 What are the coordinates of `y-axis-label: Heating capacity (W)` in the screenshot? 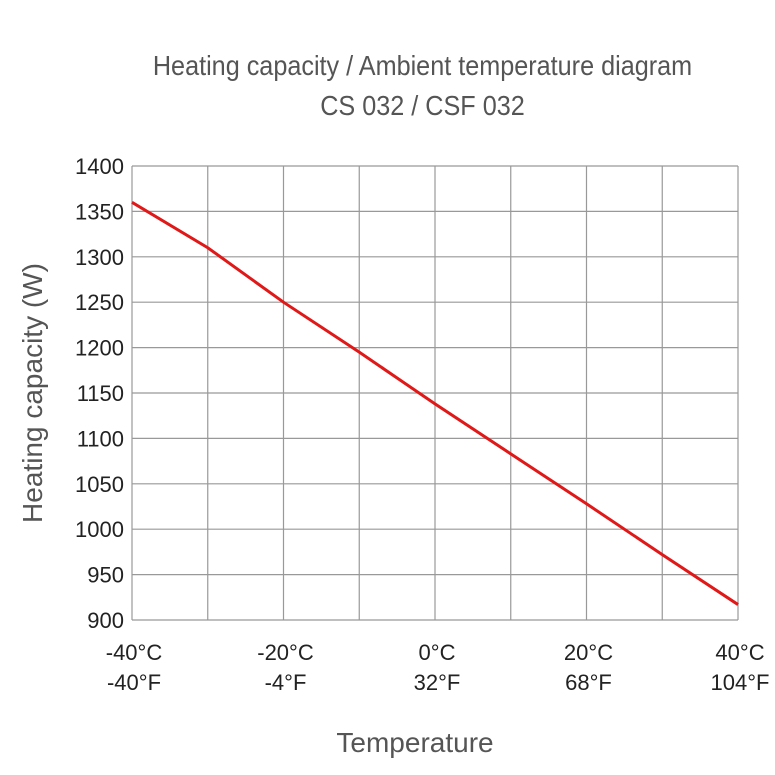 It's located at (32, 393).